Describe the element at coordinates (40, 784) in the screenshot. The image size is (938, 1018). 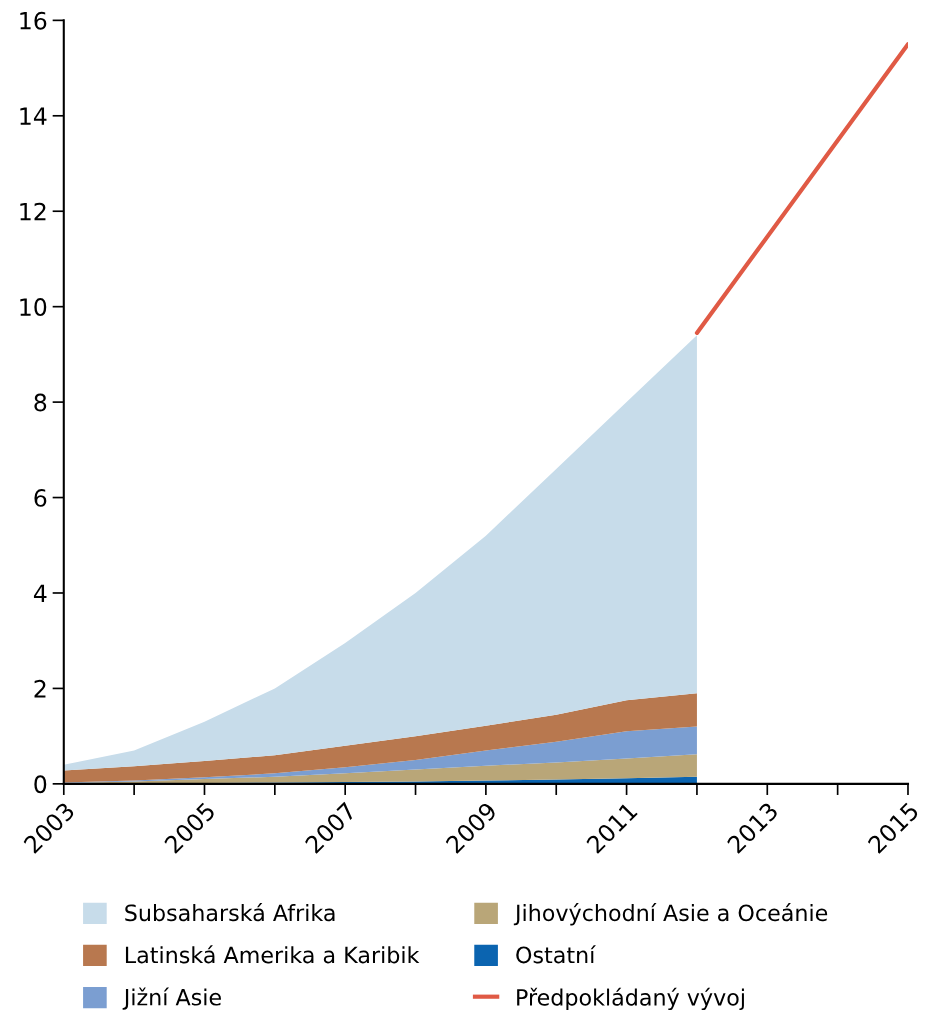
I see `y-tick-label: 0` at that location.